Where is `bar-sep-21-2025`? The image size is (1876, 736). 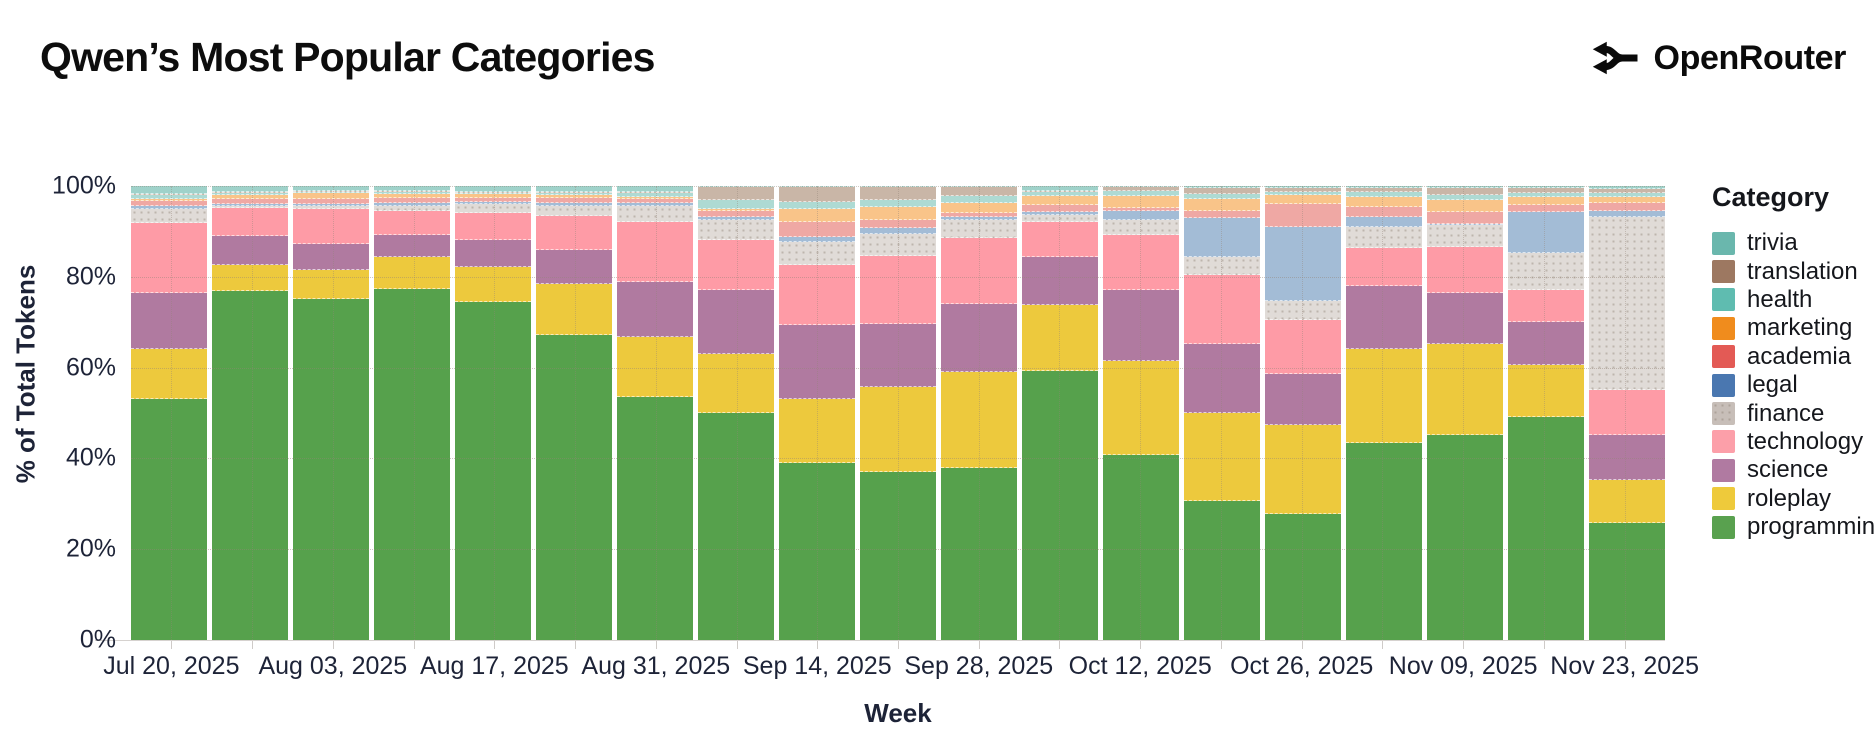 bar-sep-21-2025 is located at coordinates (898, 413).